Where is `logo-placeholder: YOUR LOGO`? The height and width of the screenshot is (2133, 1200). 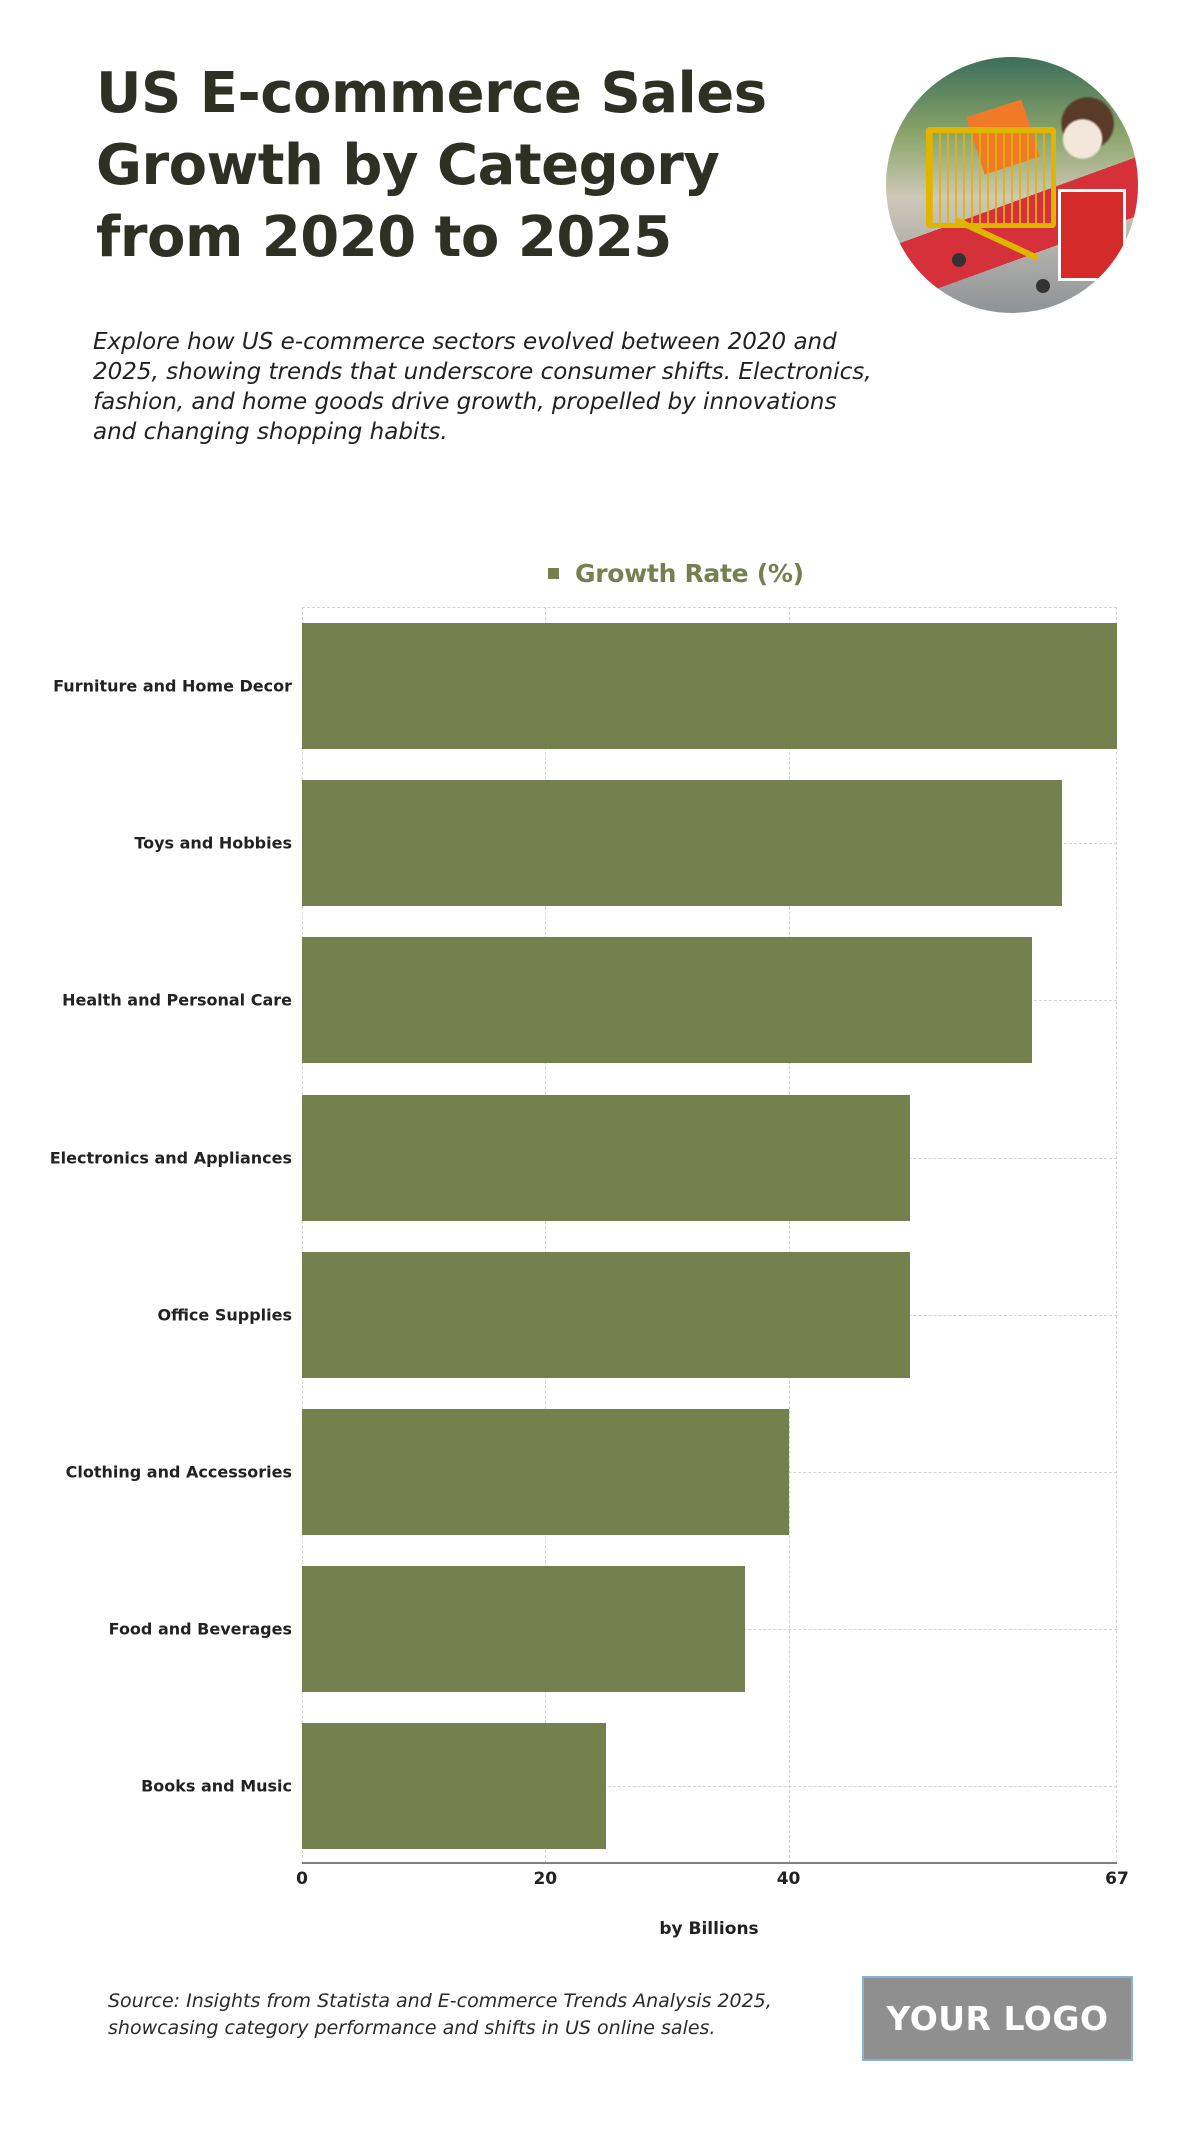
logo-placeholder: YOUR LOGO is located at coordinates (997, 2018).